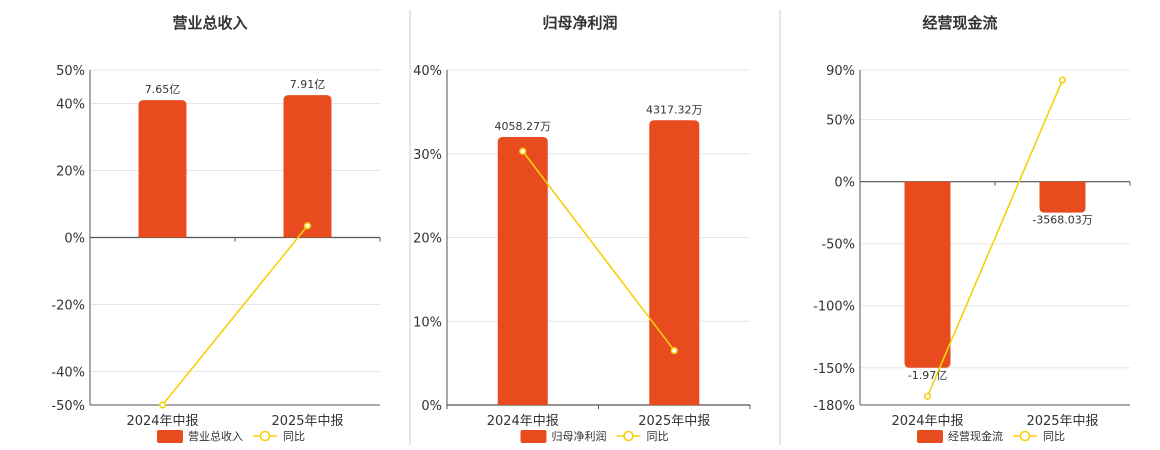 The height and width of the screenshot is (450, 1160). Describe the element at coordinates (427, 155) in the screenshot. I see `y-tick-label: 30%` at that location.